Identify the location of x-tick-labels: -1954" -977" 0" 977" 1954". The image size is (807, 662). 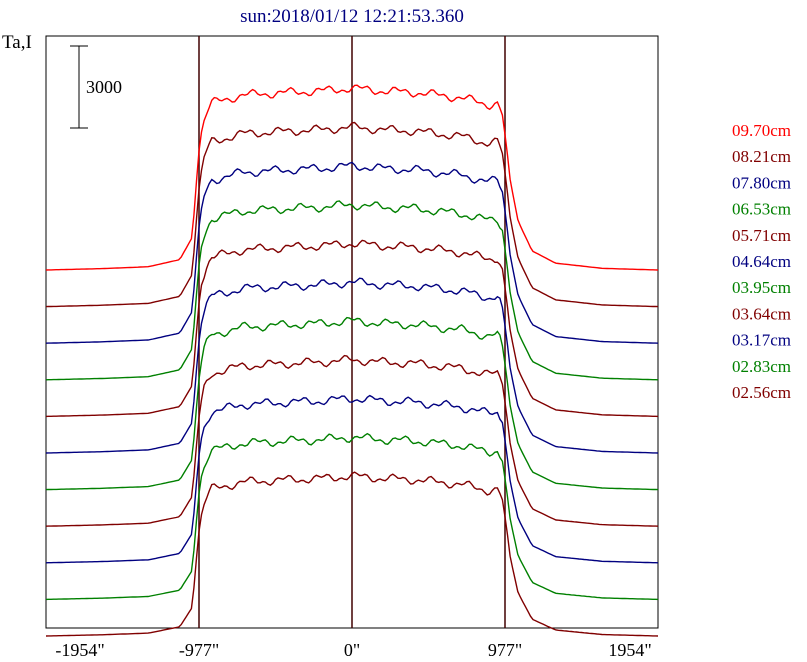
(353, 650).